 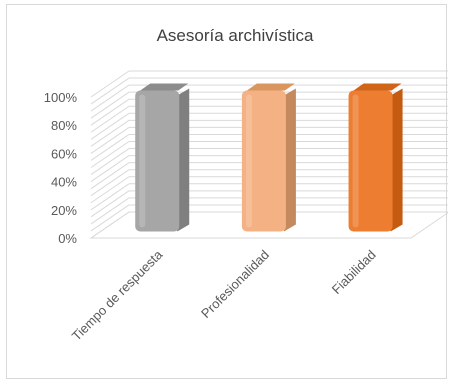 What do you see at coordinates (61, 97) in the screenshot?
I see `y-tick-label: 100%` at bounding box center [61, 97].